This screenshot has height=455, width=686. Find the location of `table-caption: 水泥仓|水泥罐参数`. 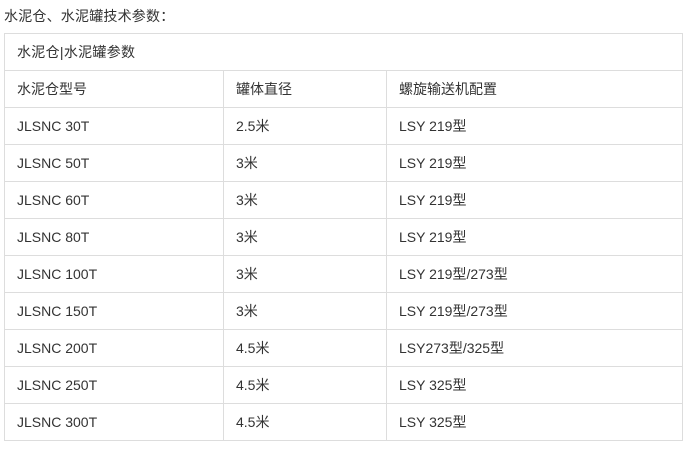

table-caption: 水泥仓|水泥罐参数 is located at coordinates (343, 52).